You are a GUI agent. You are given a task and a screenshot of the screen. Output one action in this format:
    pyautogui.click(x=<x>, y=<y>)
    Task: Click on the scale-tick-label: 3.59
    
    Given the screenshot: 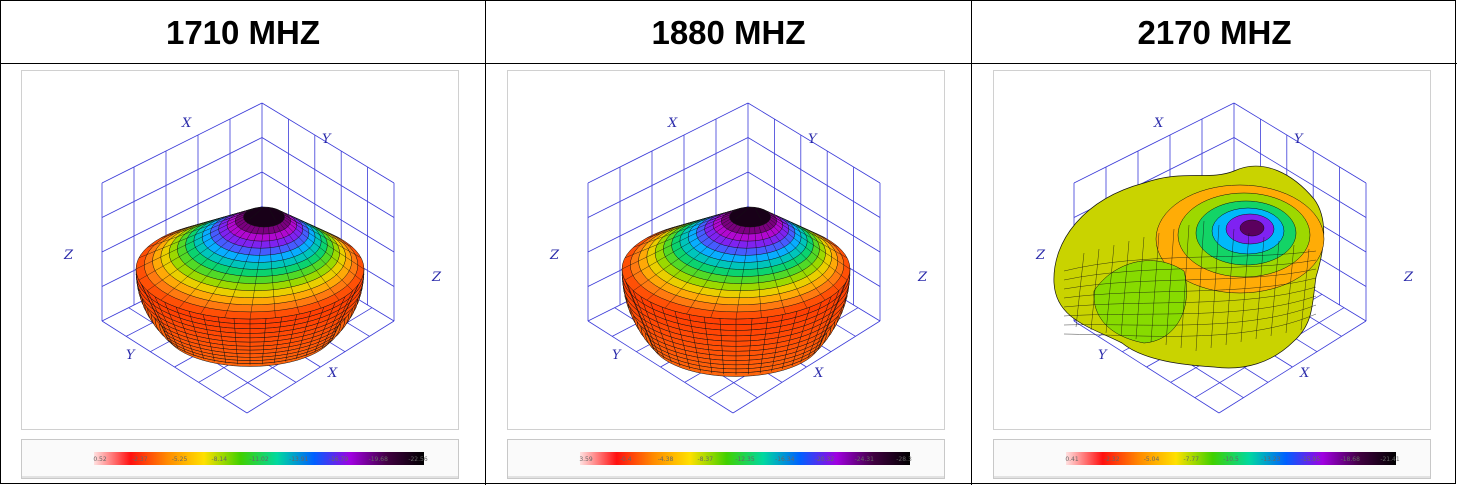 What is the action you would take?
    pyautogui.click(x=586, y=459)
    